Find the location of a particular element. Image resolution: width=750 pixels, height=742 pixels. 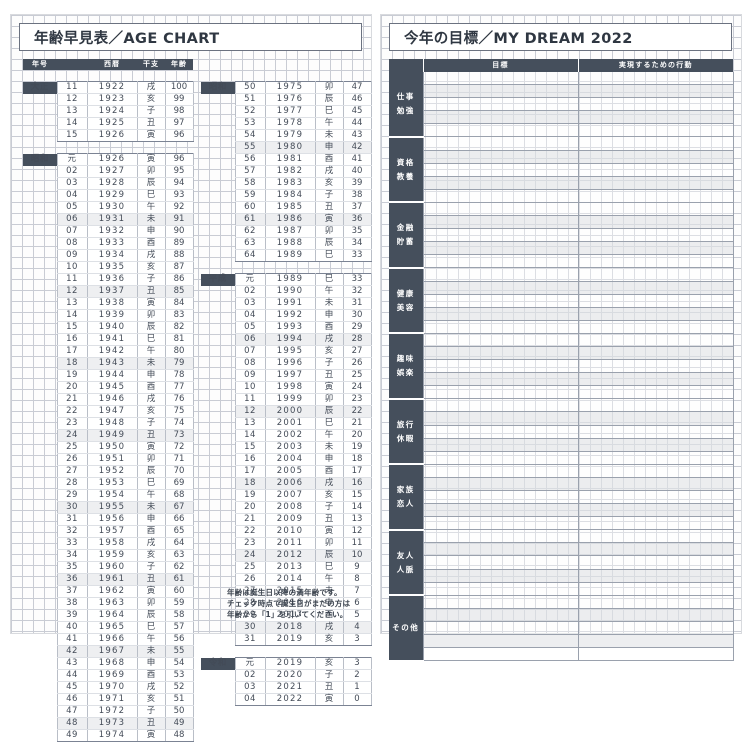

my-dream-row is located at coordinates (561, 654).